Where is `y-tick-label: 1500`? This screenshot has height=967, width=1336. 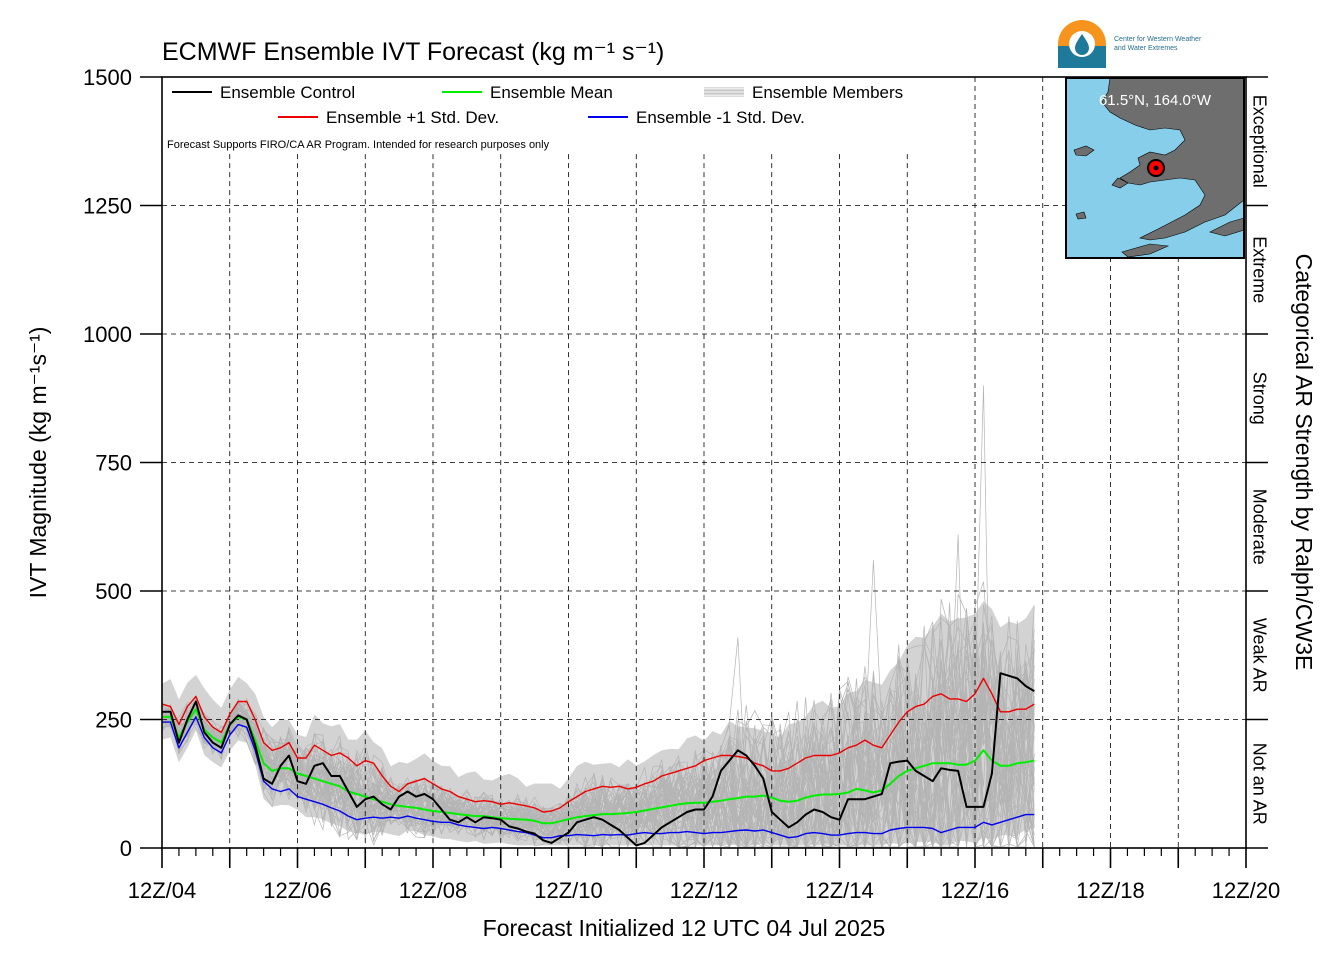
y-tick-label: 1500 is located at coordinates (107, 77).